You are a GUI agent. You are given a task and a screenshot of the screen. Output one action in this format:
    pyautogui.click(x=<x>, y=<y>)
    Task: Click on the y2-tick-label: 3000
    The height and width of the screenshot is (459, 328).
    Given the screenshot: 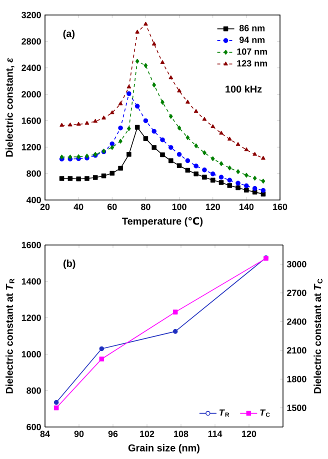 What is the action you would take?
    pyautogui.click(x=296, y=264)
    